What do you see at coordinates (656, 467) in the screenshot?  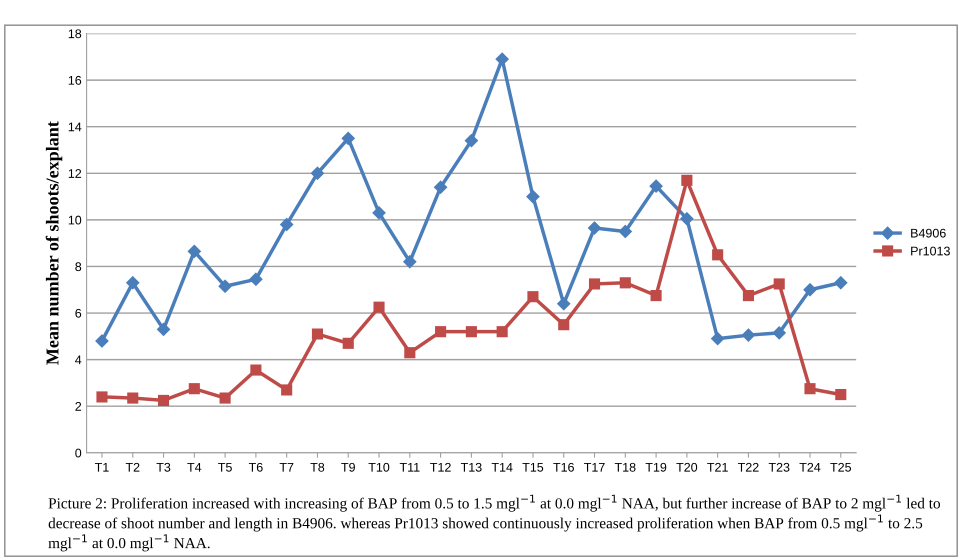 I see `x-tick-label: T19` at bounding box center [656, 467].